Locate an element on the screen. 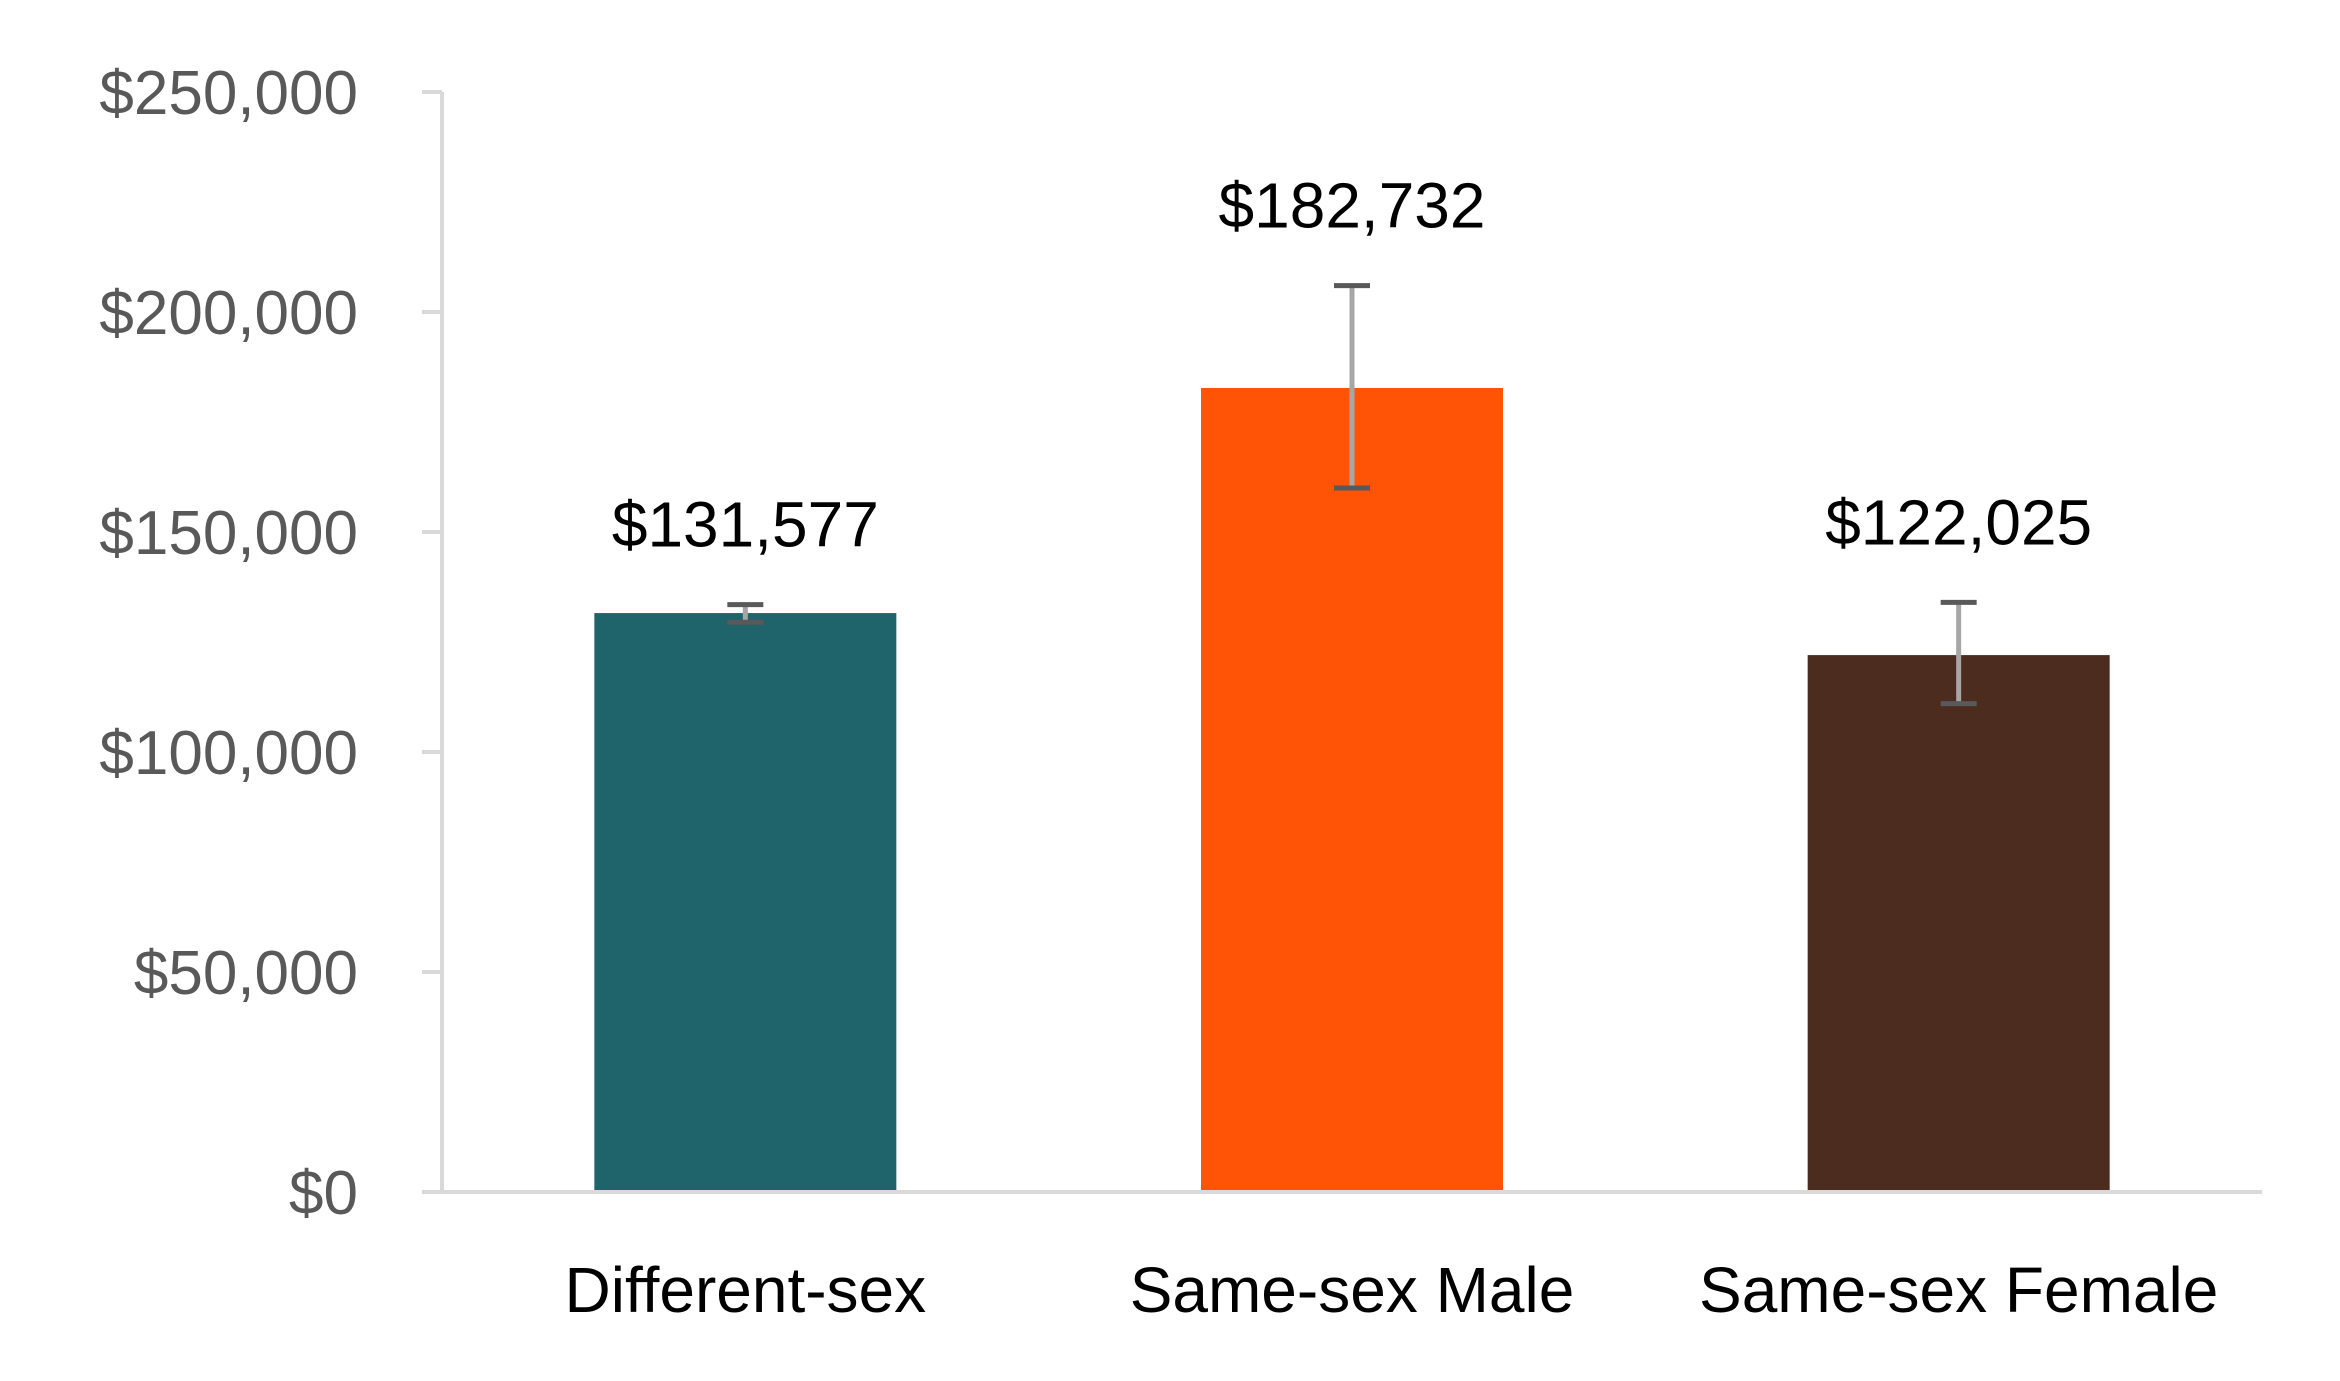 This screenshot has width=2340, height=1381. y-tick-label: $100,000 is located at coordinates (228, 753).